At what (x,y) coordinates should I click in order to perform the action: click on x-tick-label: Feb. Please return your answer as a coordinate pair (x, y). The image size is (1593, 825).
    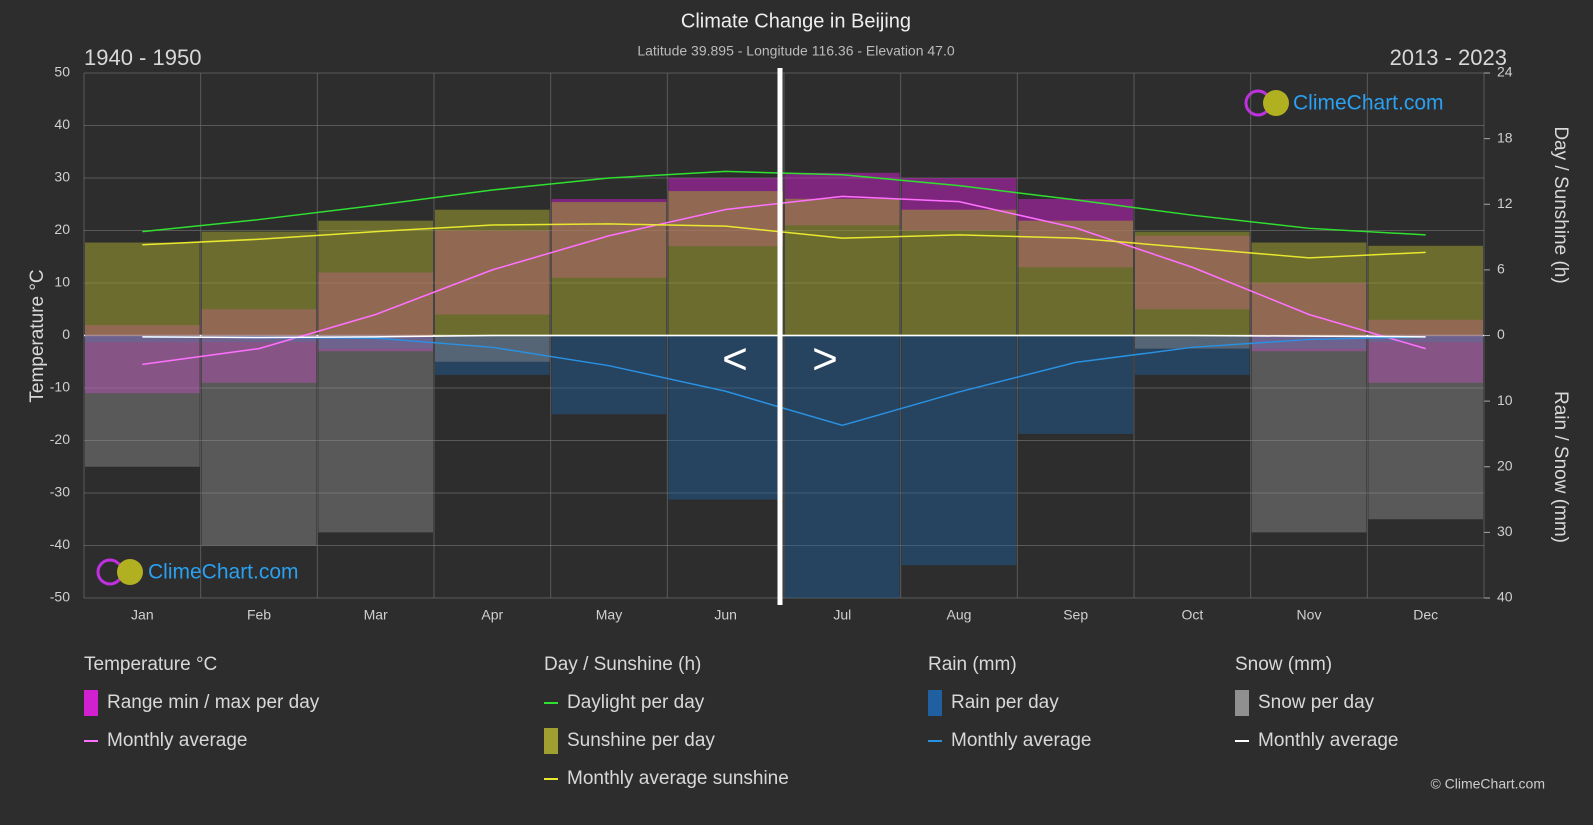
    Looking at the image, I should click on (259, 615).